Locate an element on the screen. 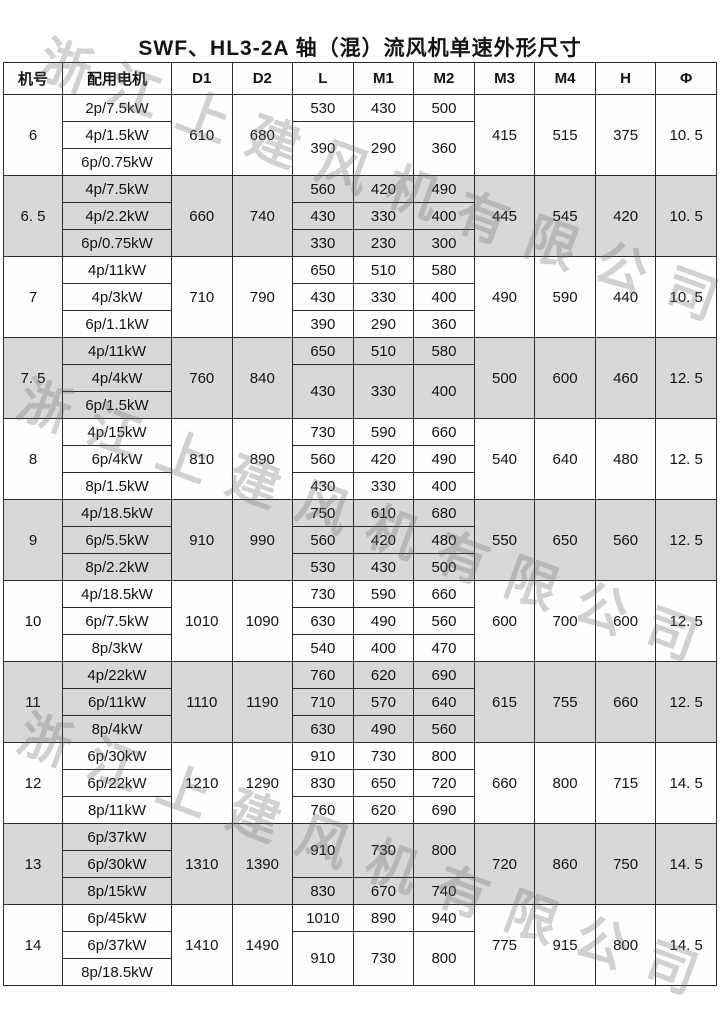 This screenshot has height=1016, width=720. header-l: L is located at coordinates (323, 78).